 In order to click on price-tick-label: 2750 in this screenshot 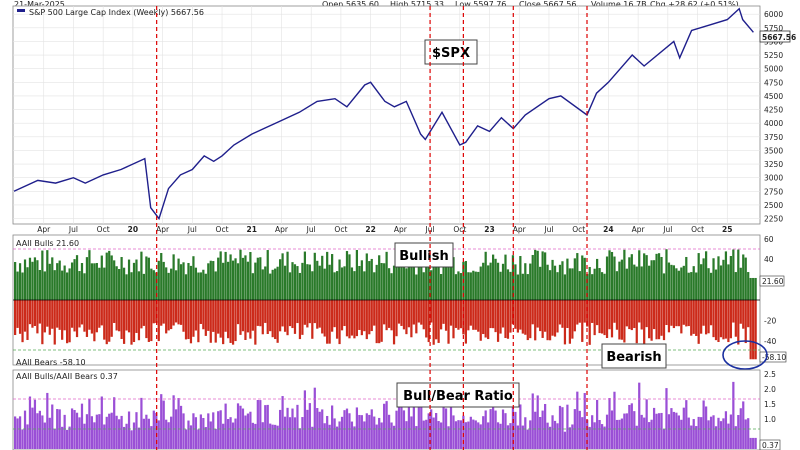, I will do `click(773, 191)`.